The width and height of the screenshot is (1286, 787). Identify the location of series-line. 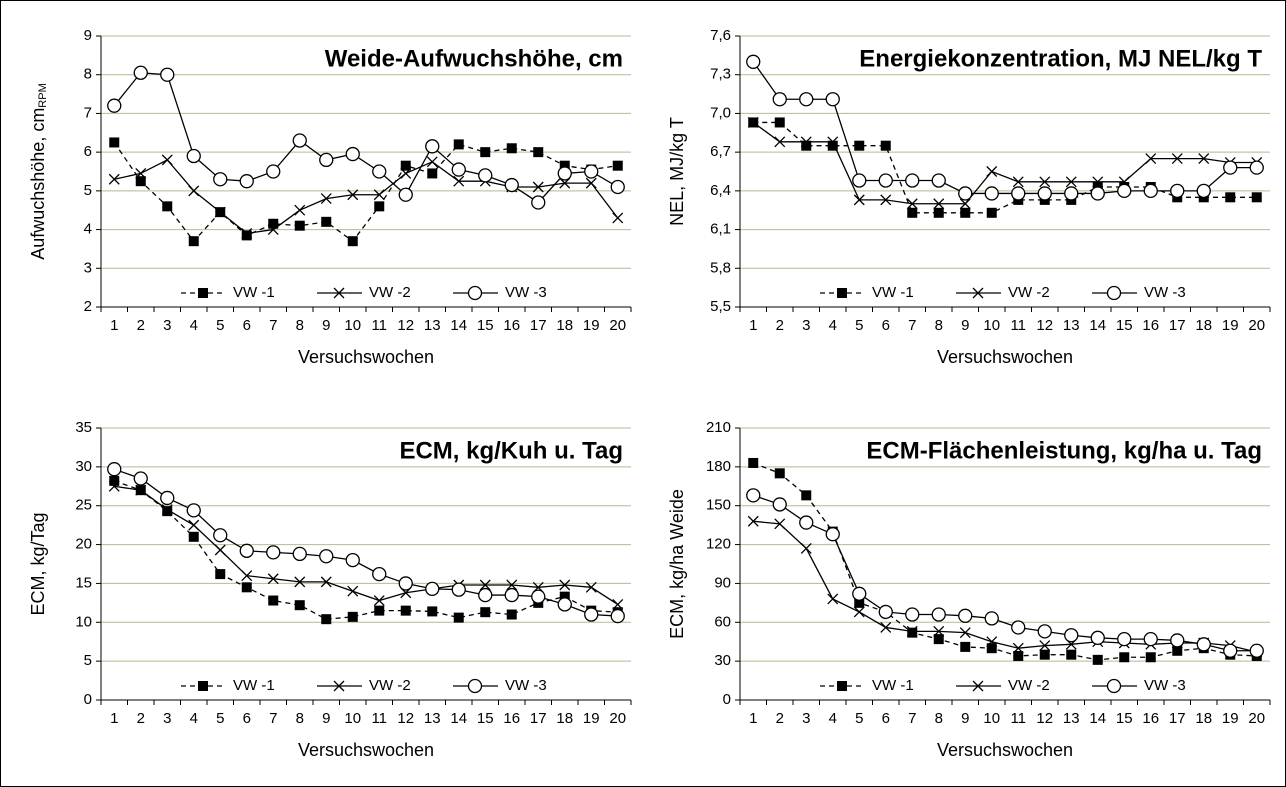
(1004, 163).